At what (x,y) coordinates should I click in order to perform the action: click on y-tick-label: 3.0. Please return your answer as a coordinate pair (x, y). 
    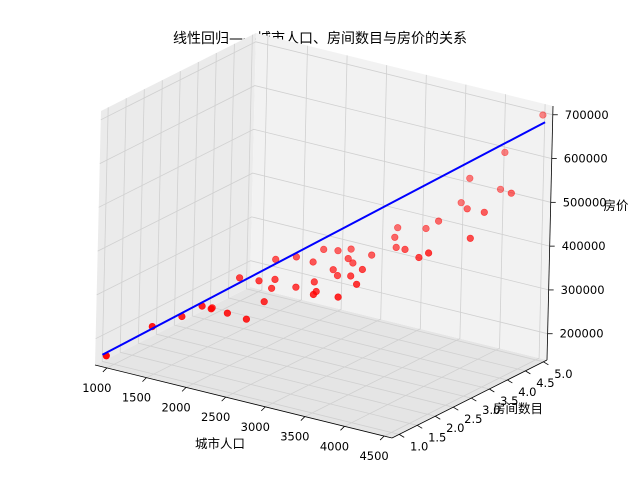
    Looking at the image, I should click on (491, 410).